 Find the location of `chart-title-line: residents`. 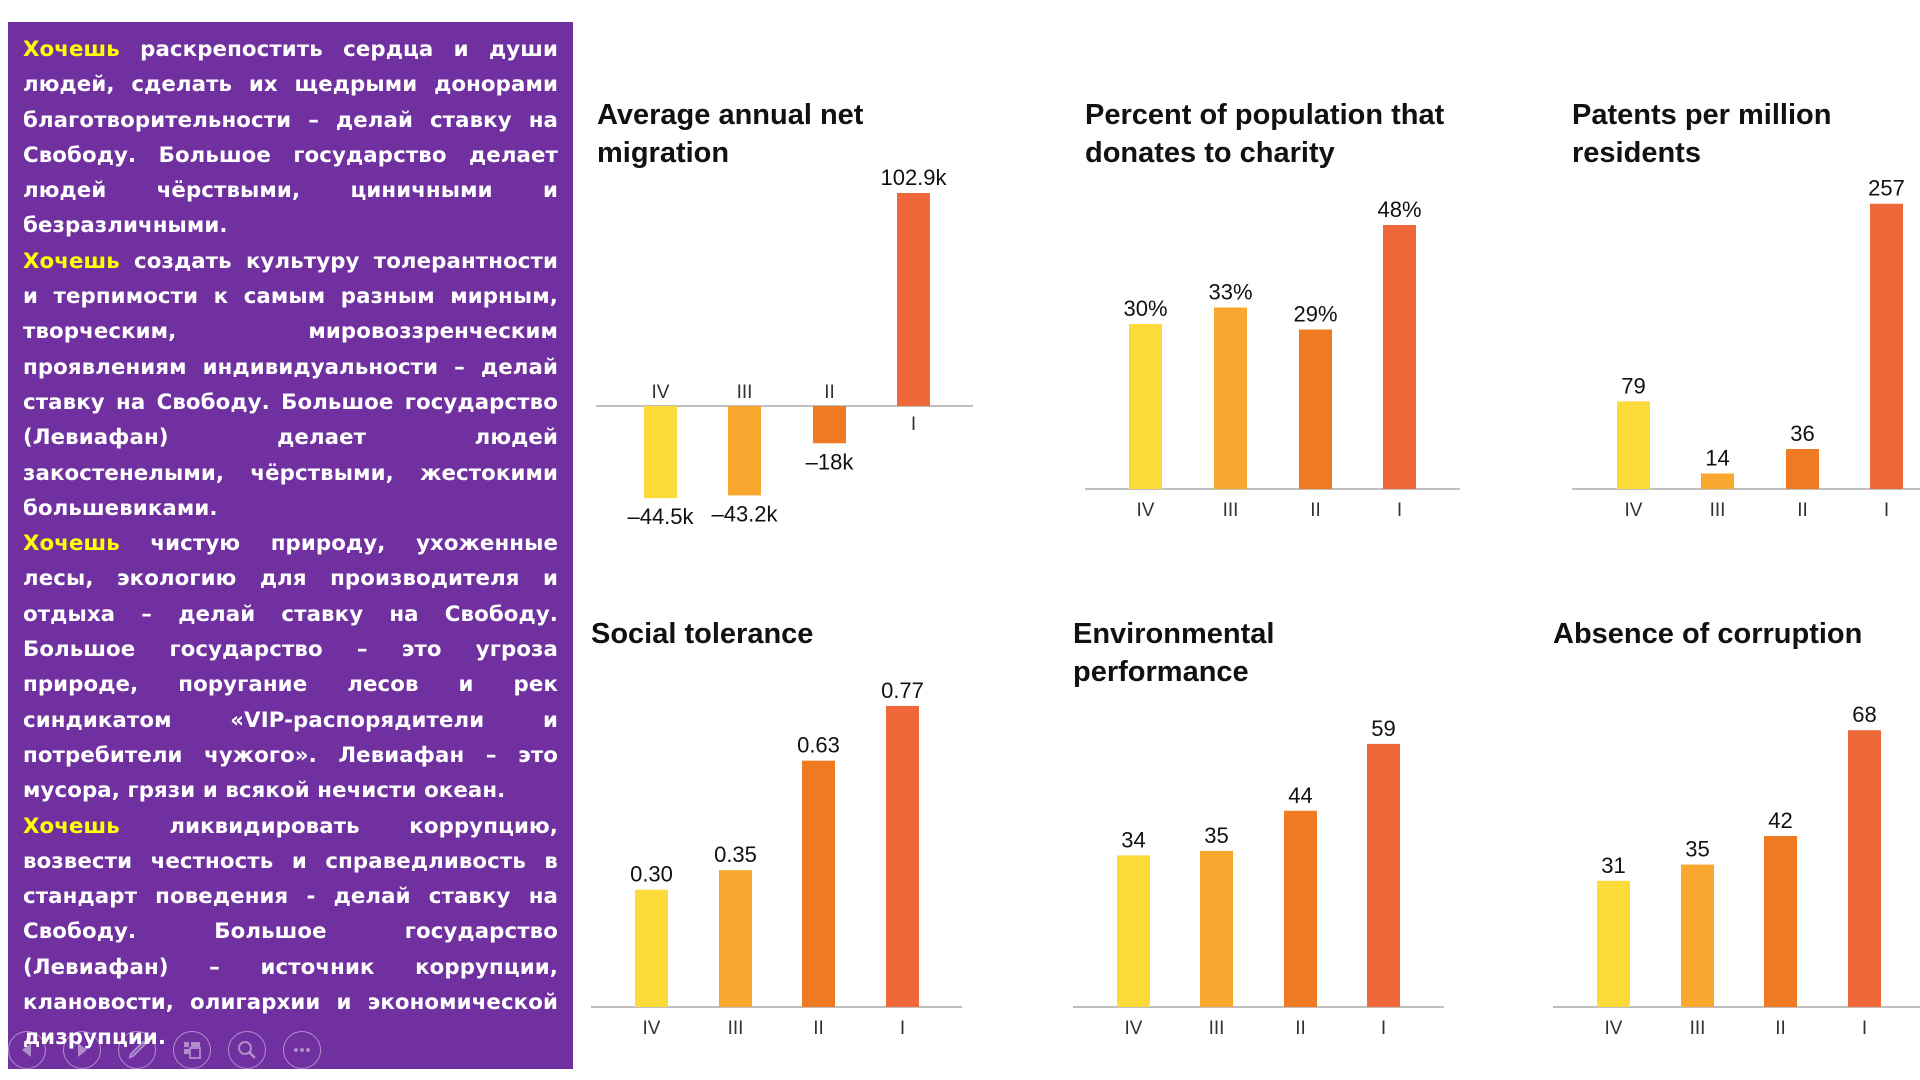

chart-title-line: residents is located at coordinates (1636, 153).